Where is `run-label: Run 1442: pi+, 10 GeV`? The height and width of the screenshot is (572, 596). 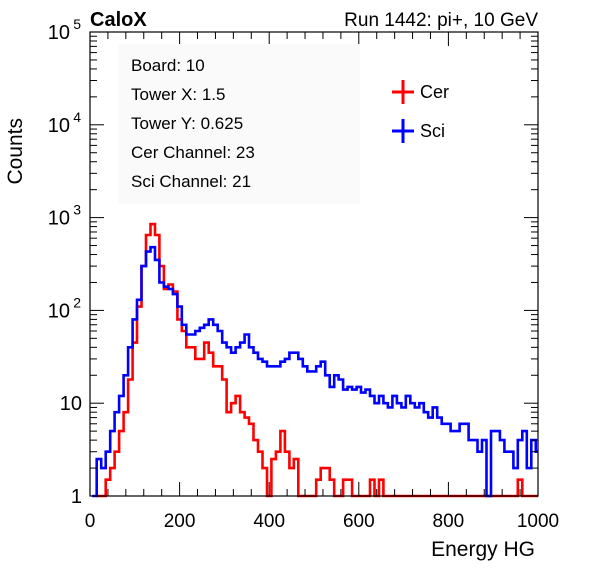 run-label: Run 1442: pi+, 10 GeV is located at coordinates (441, 20).